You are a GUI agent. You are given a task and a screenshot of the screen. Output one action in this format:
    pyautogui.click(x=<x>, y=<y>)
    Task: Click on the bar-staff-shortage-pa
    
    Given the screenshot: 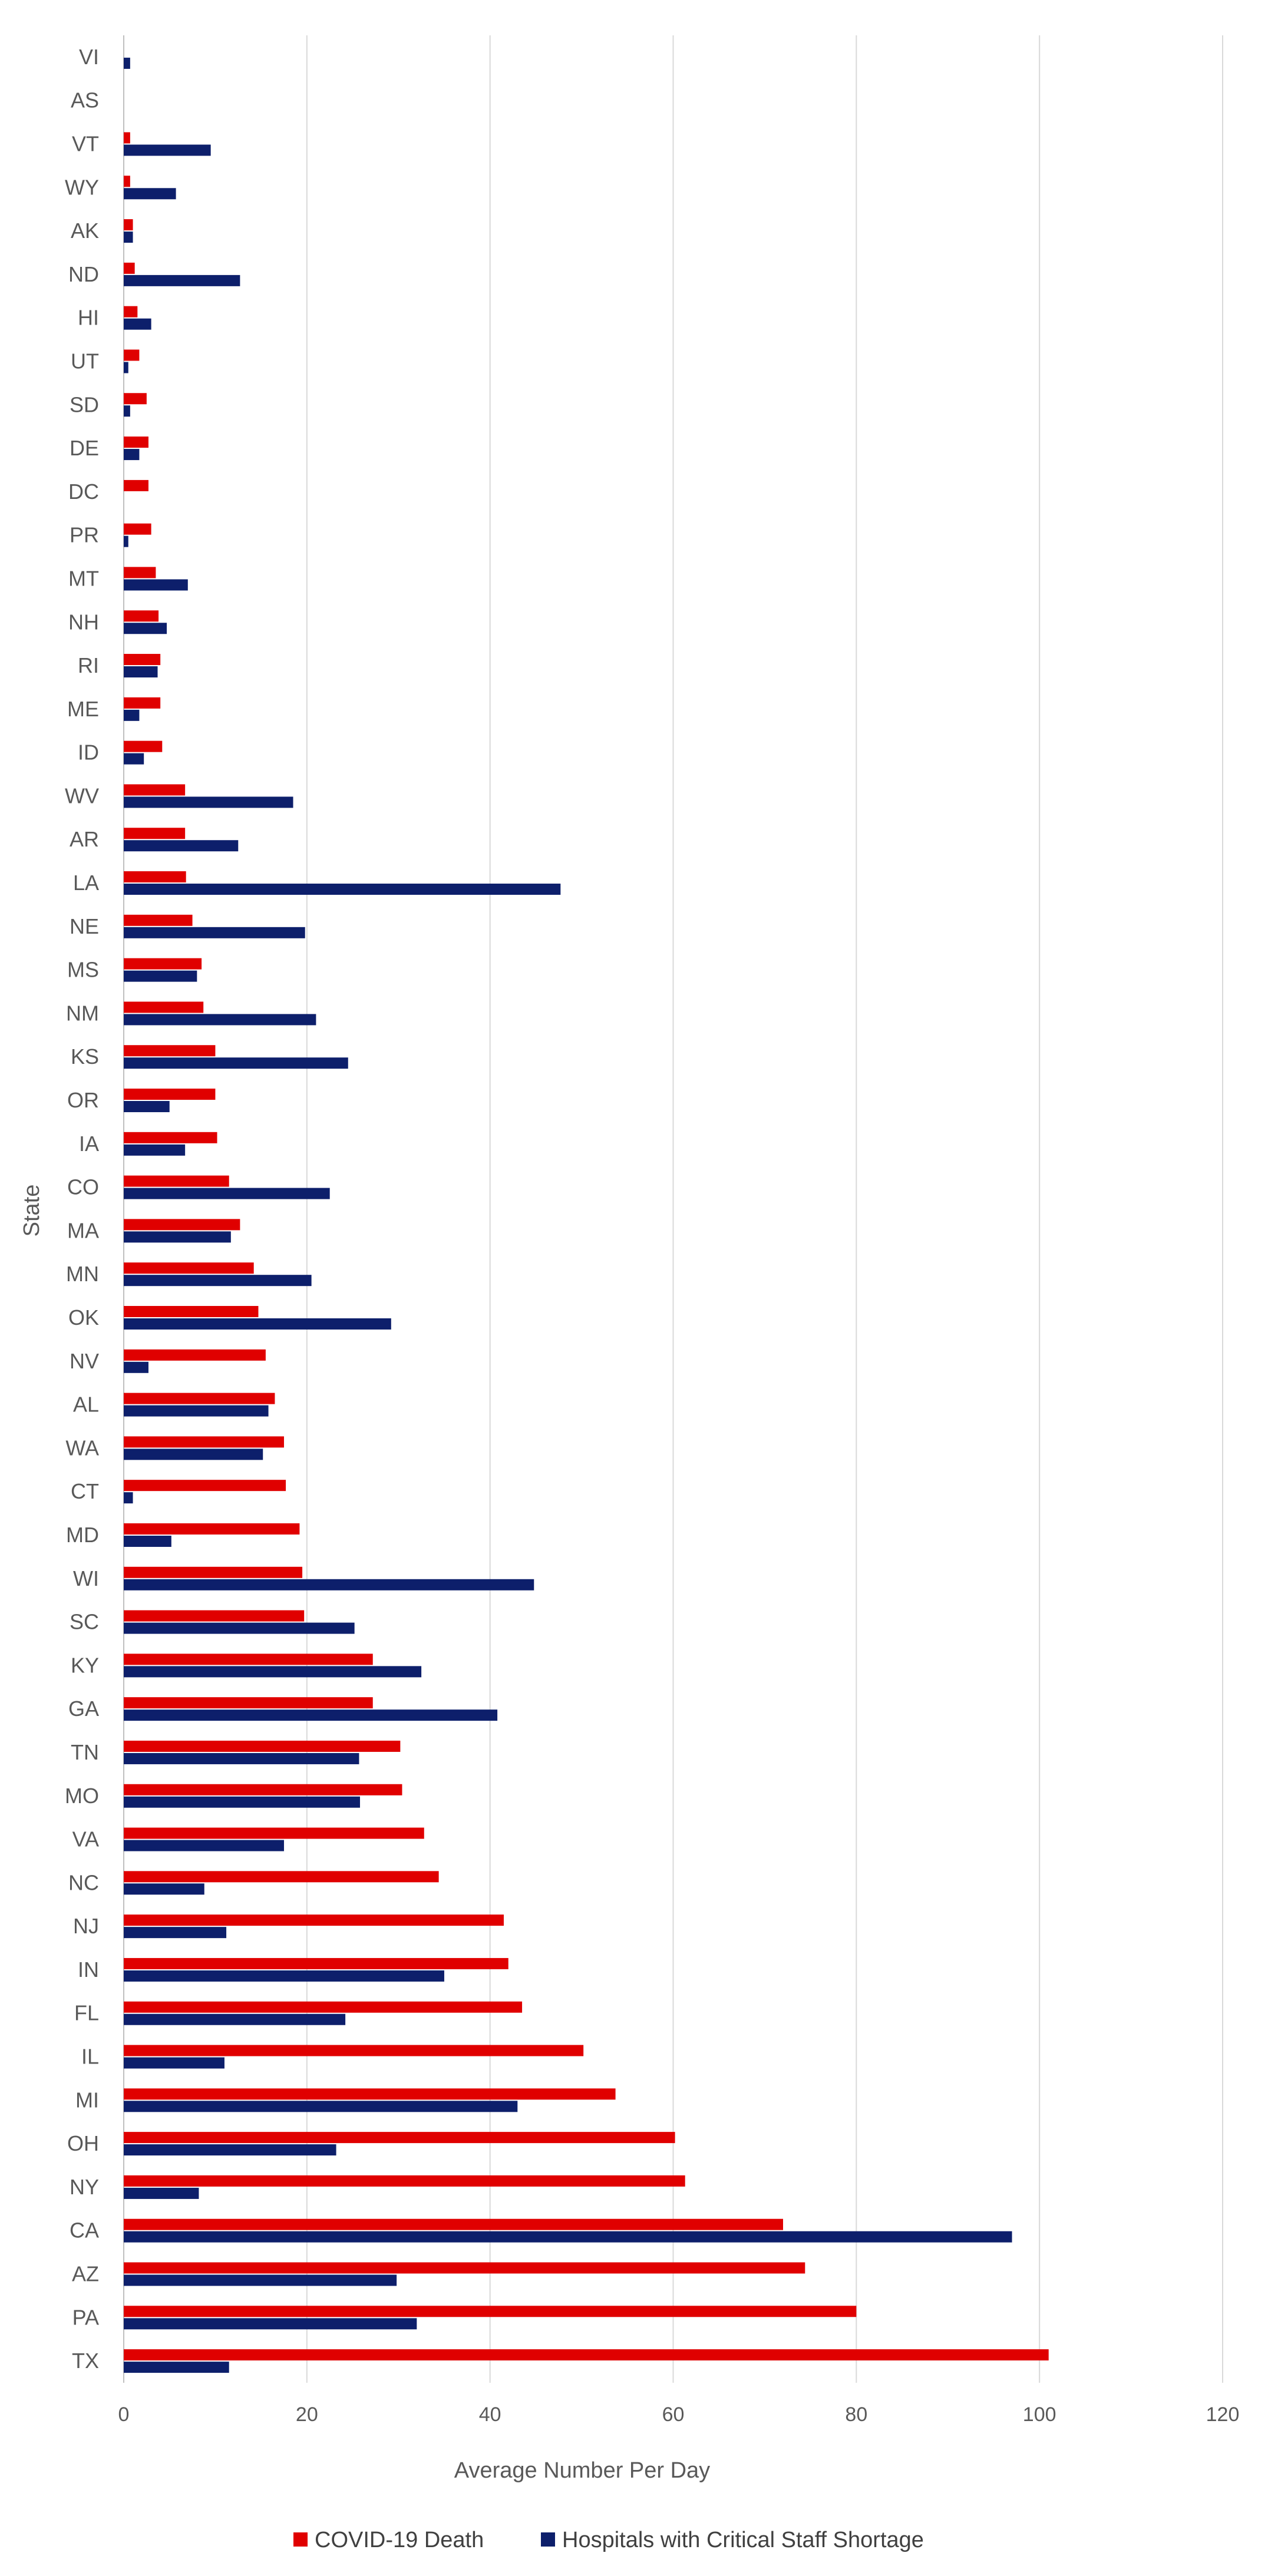 What is the action you would take?
    pyautogui.click(x=270, y=2324)
    